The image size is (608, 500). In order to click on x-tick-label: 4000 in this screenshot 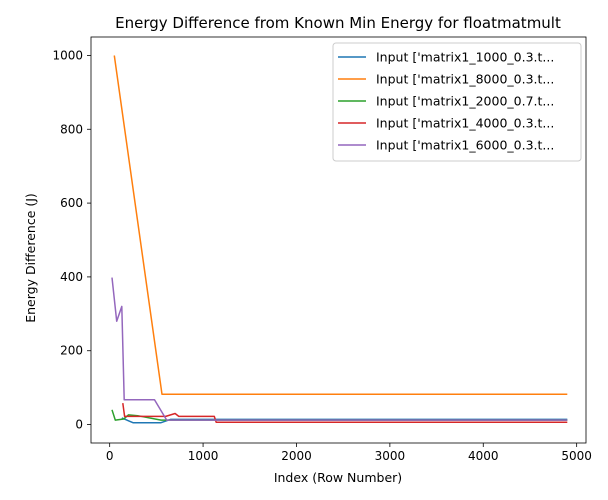, I will do `click(483, 456)`.